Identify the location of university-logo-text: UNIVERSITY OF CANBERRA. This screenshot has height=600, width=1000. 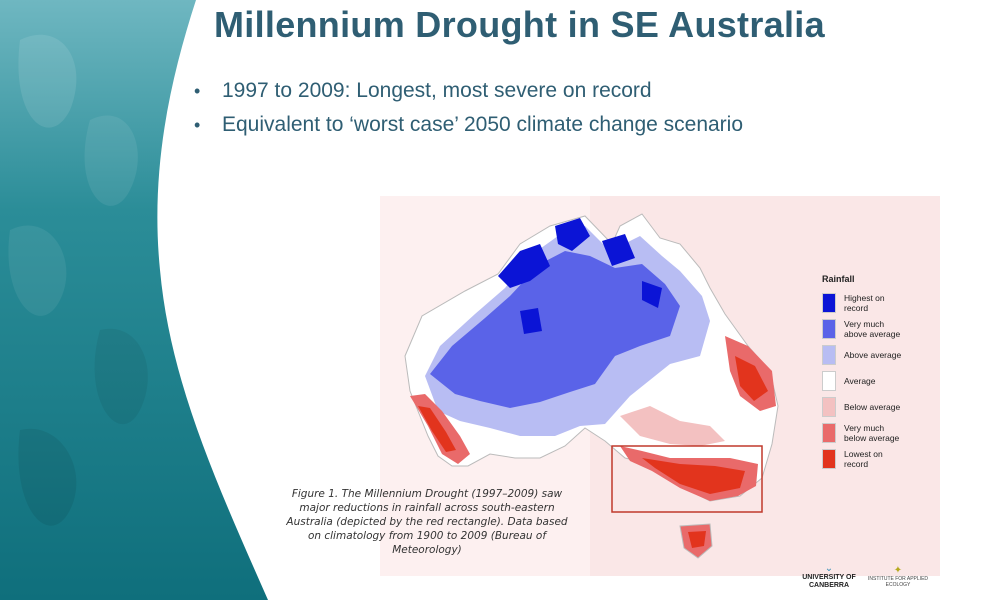
(829, 581).